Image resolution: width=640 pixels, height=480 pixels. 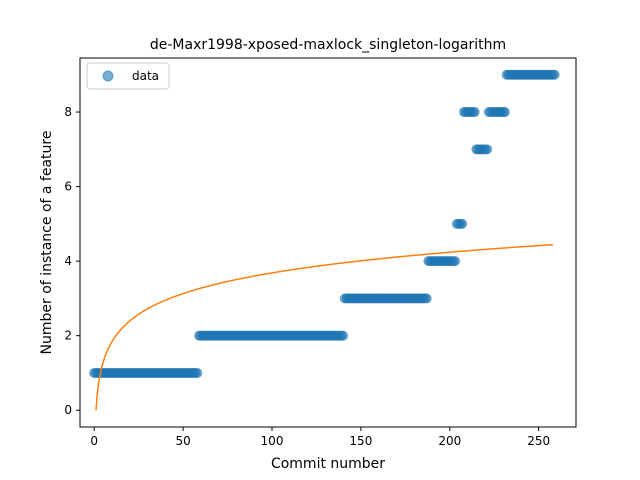 What do you see at coordinates (538, 441) in the screenshot?
I see `x-tick-label: 250` at bounding box center [538, 441].